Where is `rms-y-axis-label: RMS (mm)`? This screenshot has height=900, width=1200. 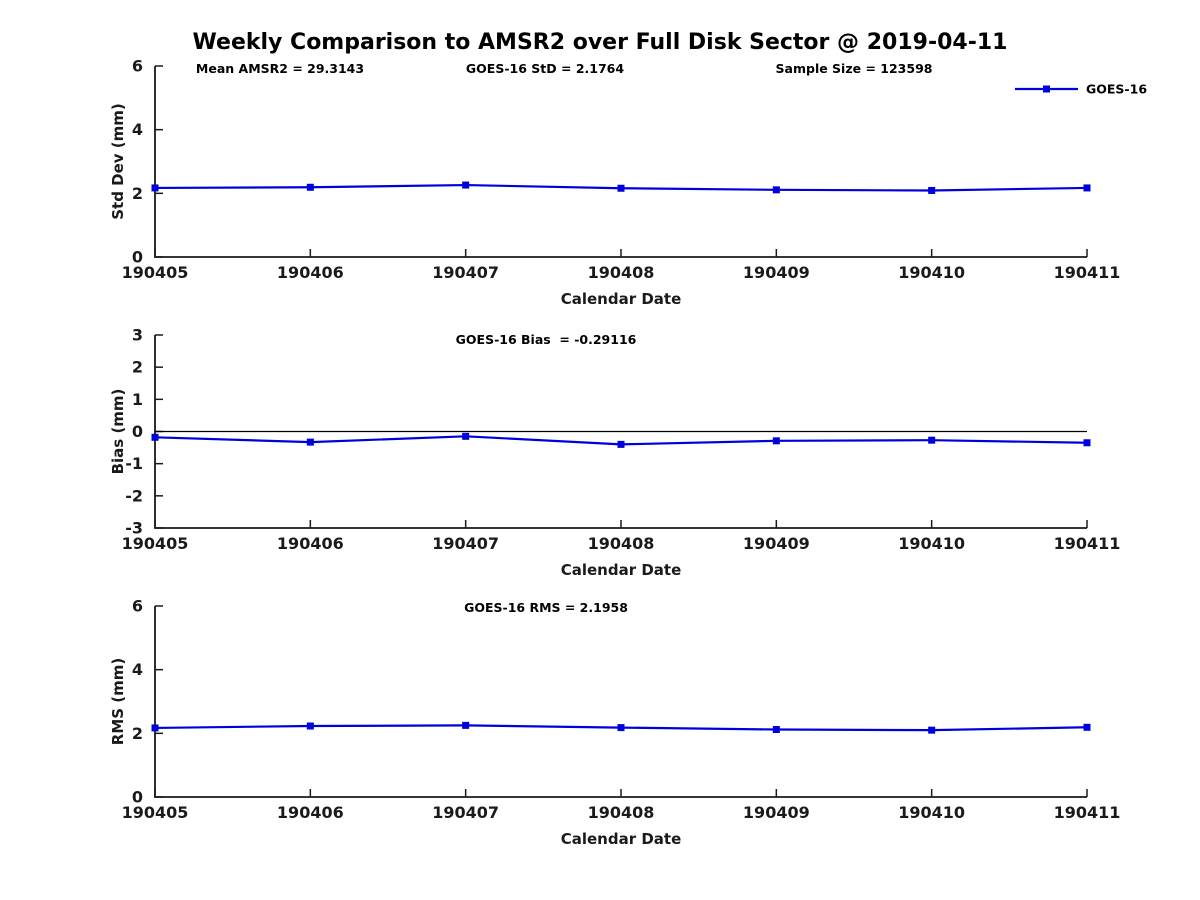
rms-y-axis-label: RMS (mm) is located at coordinates (118, 701).